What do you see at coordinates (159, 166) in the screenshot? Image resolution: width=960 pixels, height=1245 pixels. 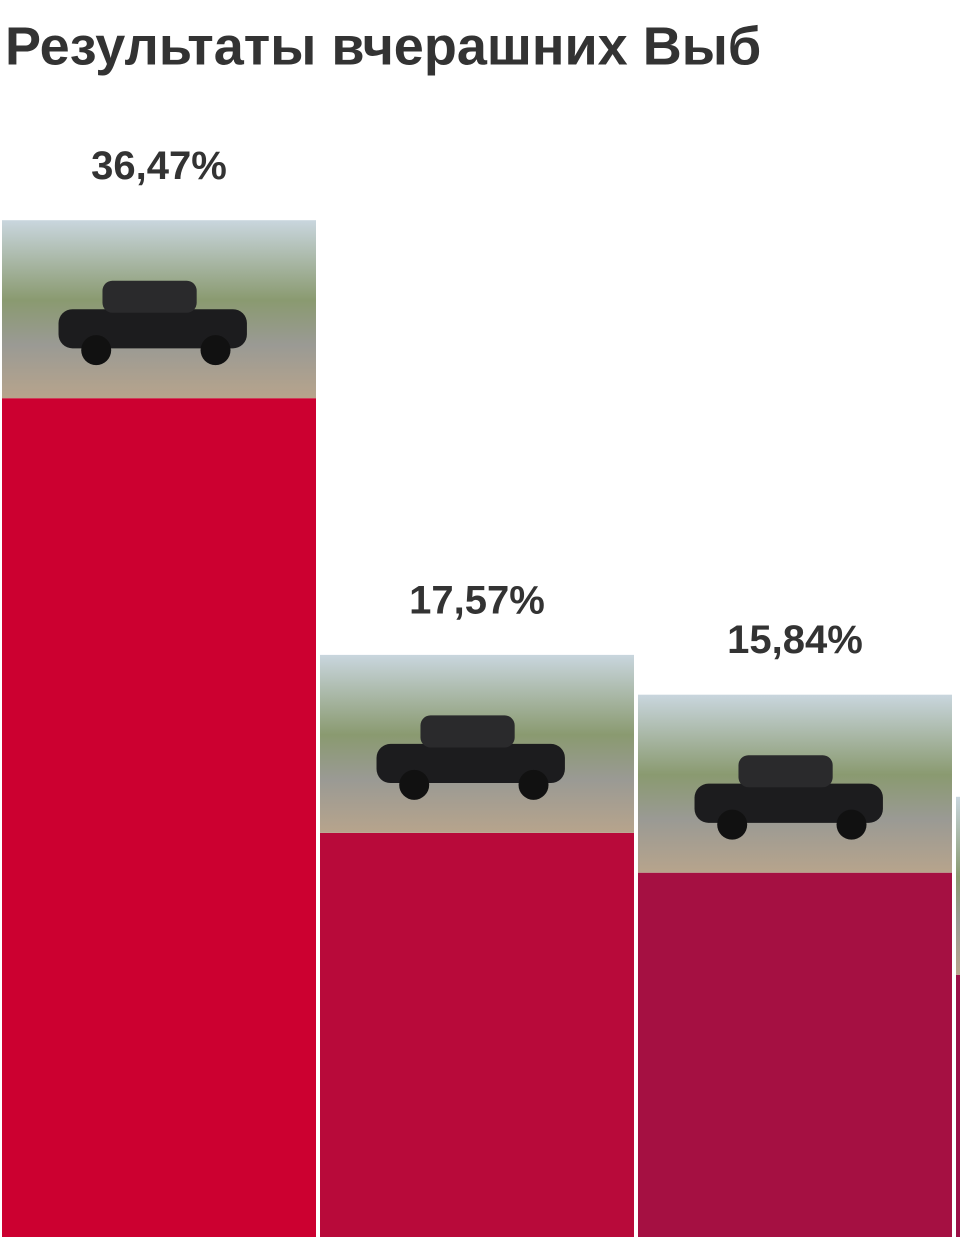 I see `value-label: 36,47%` at bounding box center [159, 166].